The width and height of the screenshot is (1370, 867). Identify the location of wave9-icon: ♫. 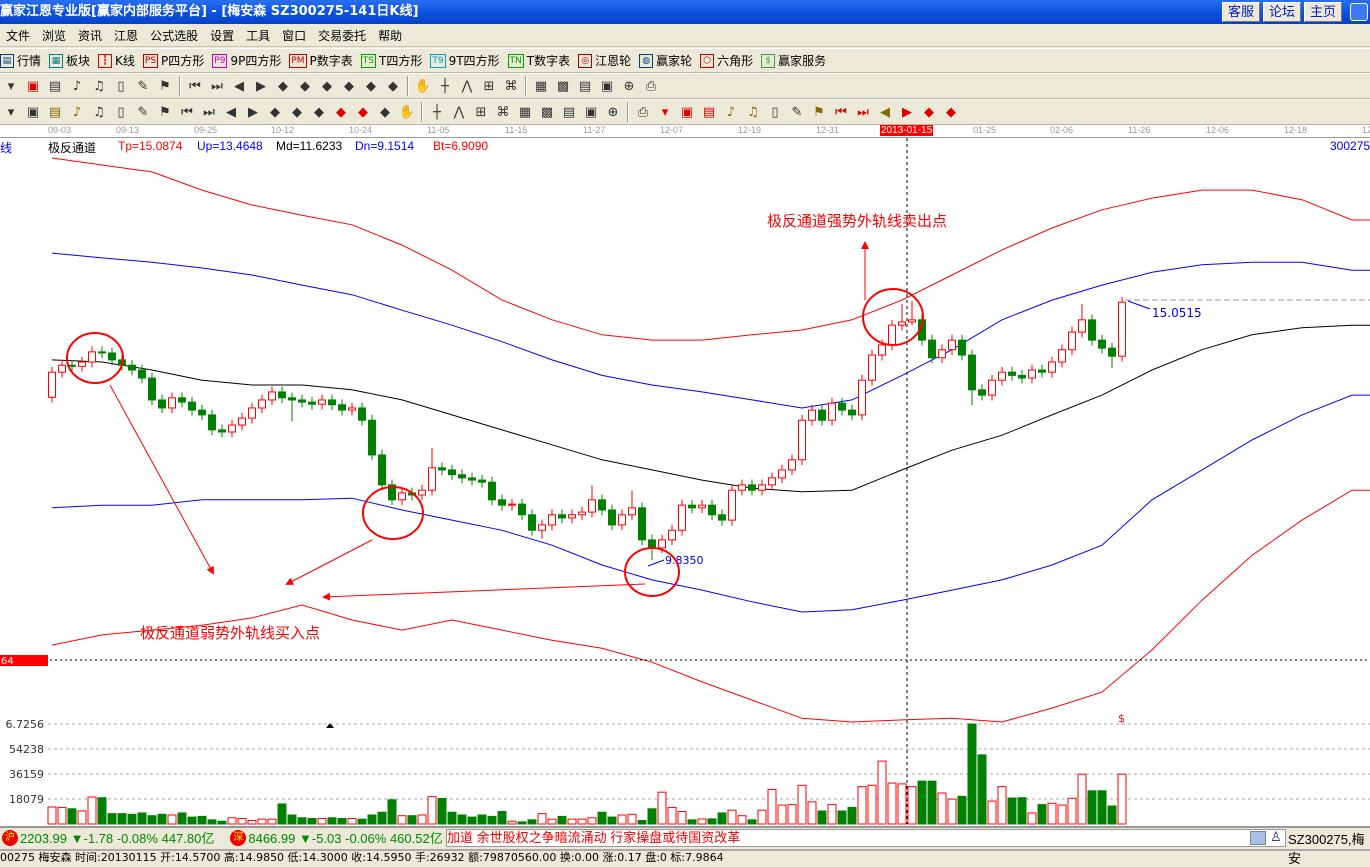
(99, 86).